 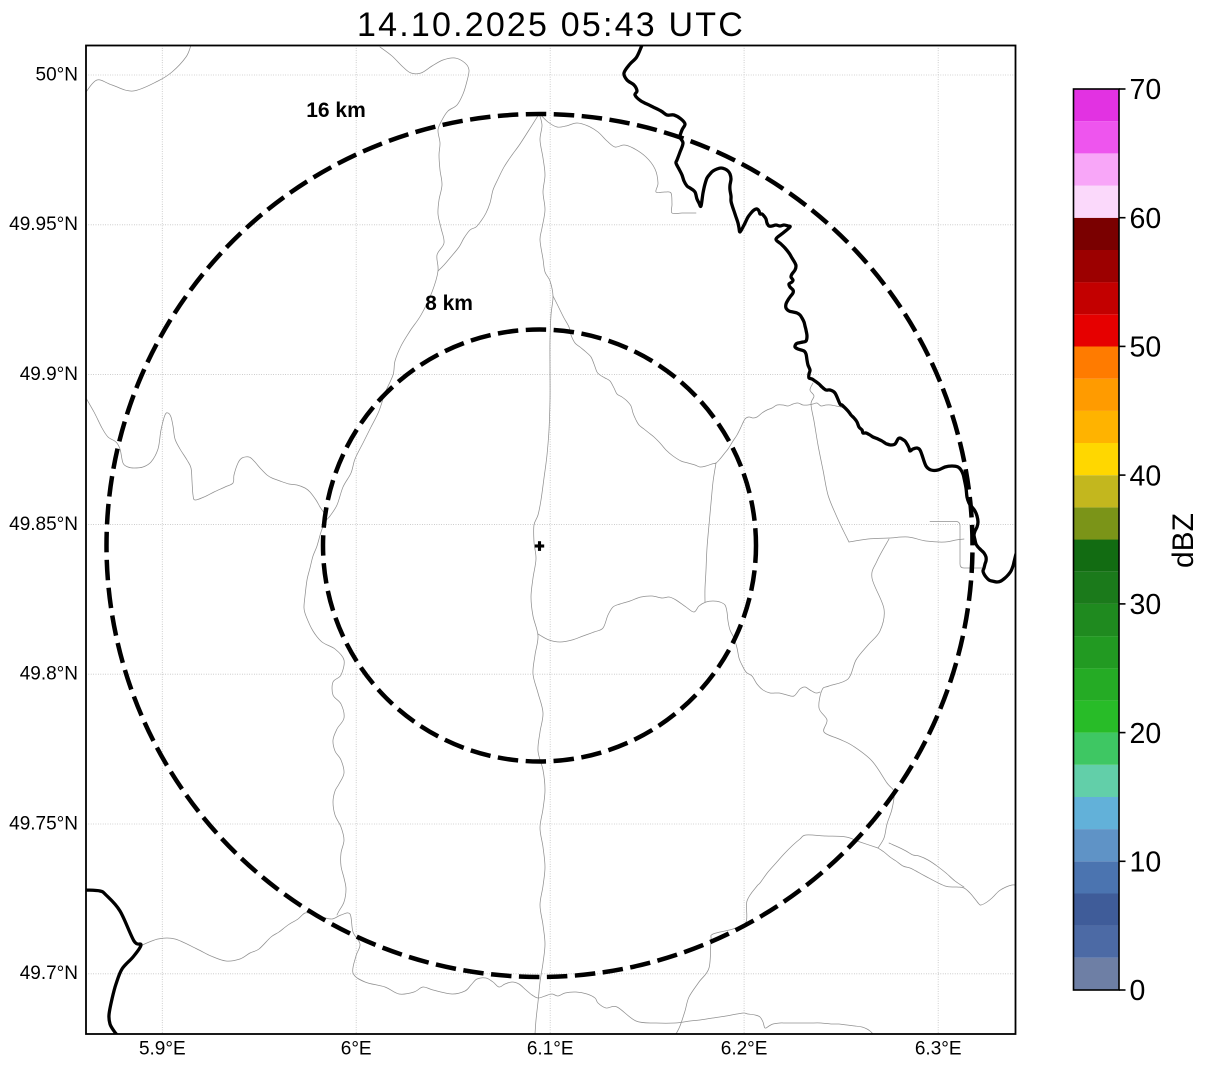 What do you see at coordinates (356, 1048) in the screenshot?
I see `svg-text: 6°E` at bounding box center [356, 1048].